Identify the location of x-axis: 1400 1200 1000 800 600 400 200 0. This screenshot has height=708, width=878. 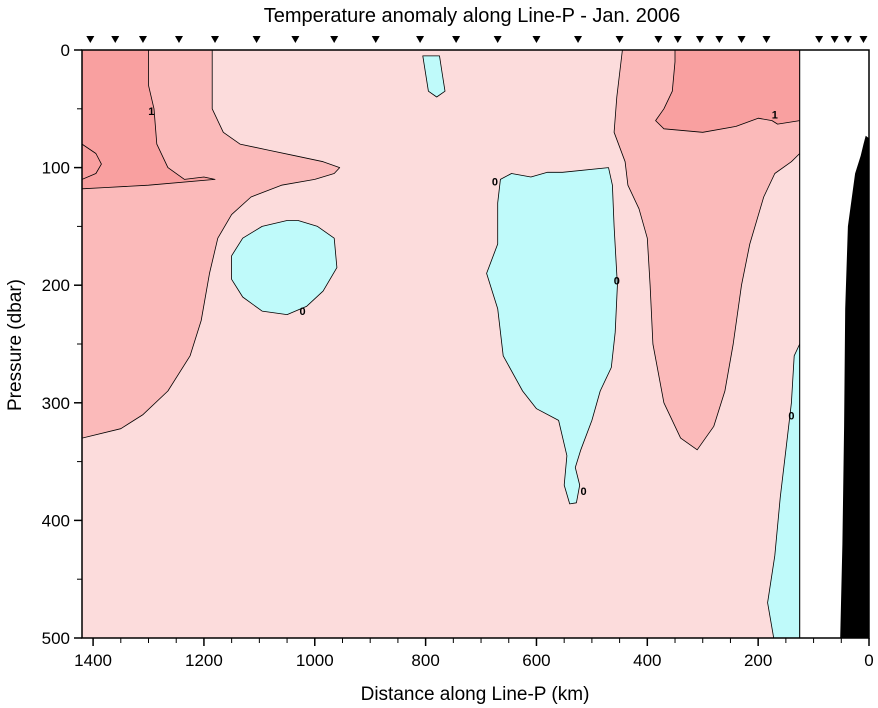
(474, 654).